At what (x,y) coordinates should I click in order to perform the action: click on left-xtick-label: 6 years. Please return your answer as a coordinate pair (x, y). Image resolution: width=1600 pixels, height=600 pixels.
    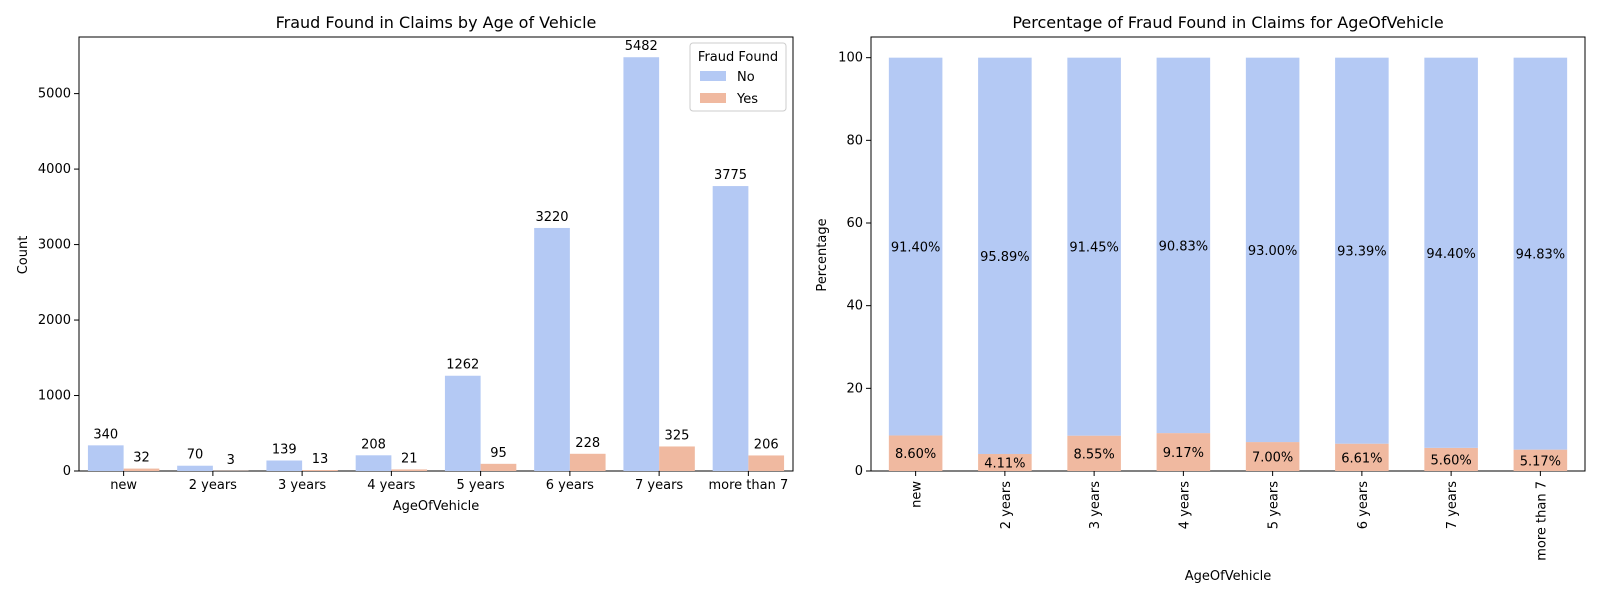
    Looking at the image, I should click on (570, 485).